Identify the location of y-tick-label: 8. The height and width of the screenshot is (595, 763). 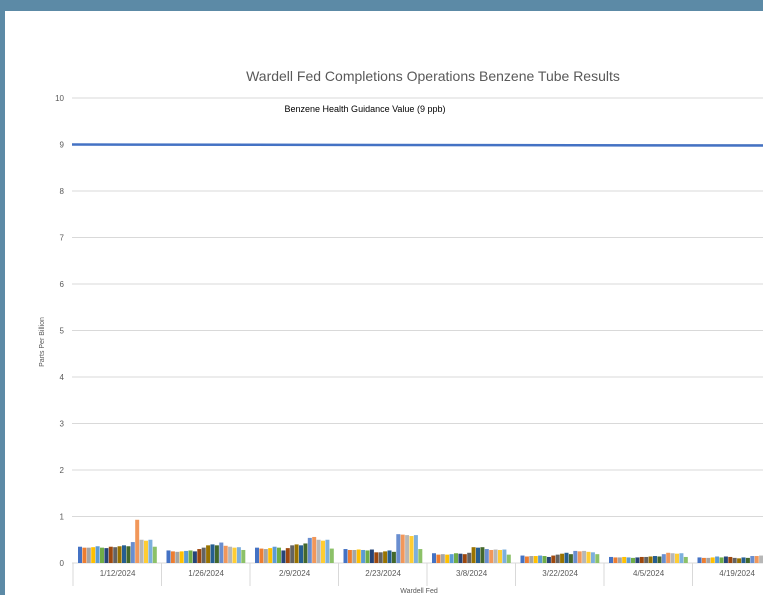
(62, 191).